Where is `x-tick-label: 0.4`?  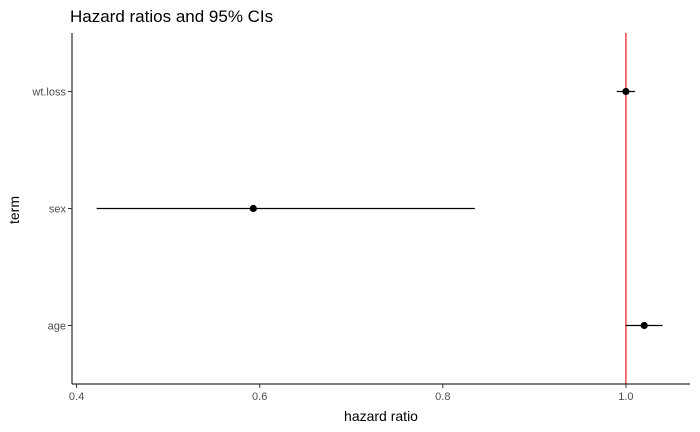 x-tick-label: 0.4 is located at coordinates (76, 397).